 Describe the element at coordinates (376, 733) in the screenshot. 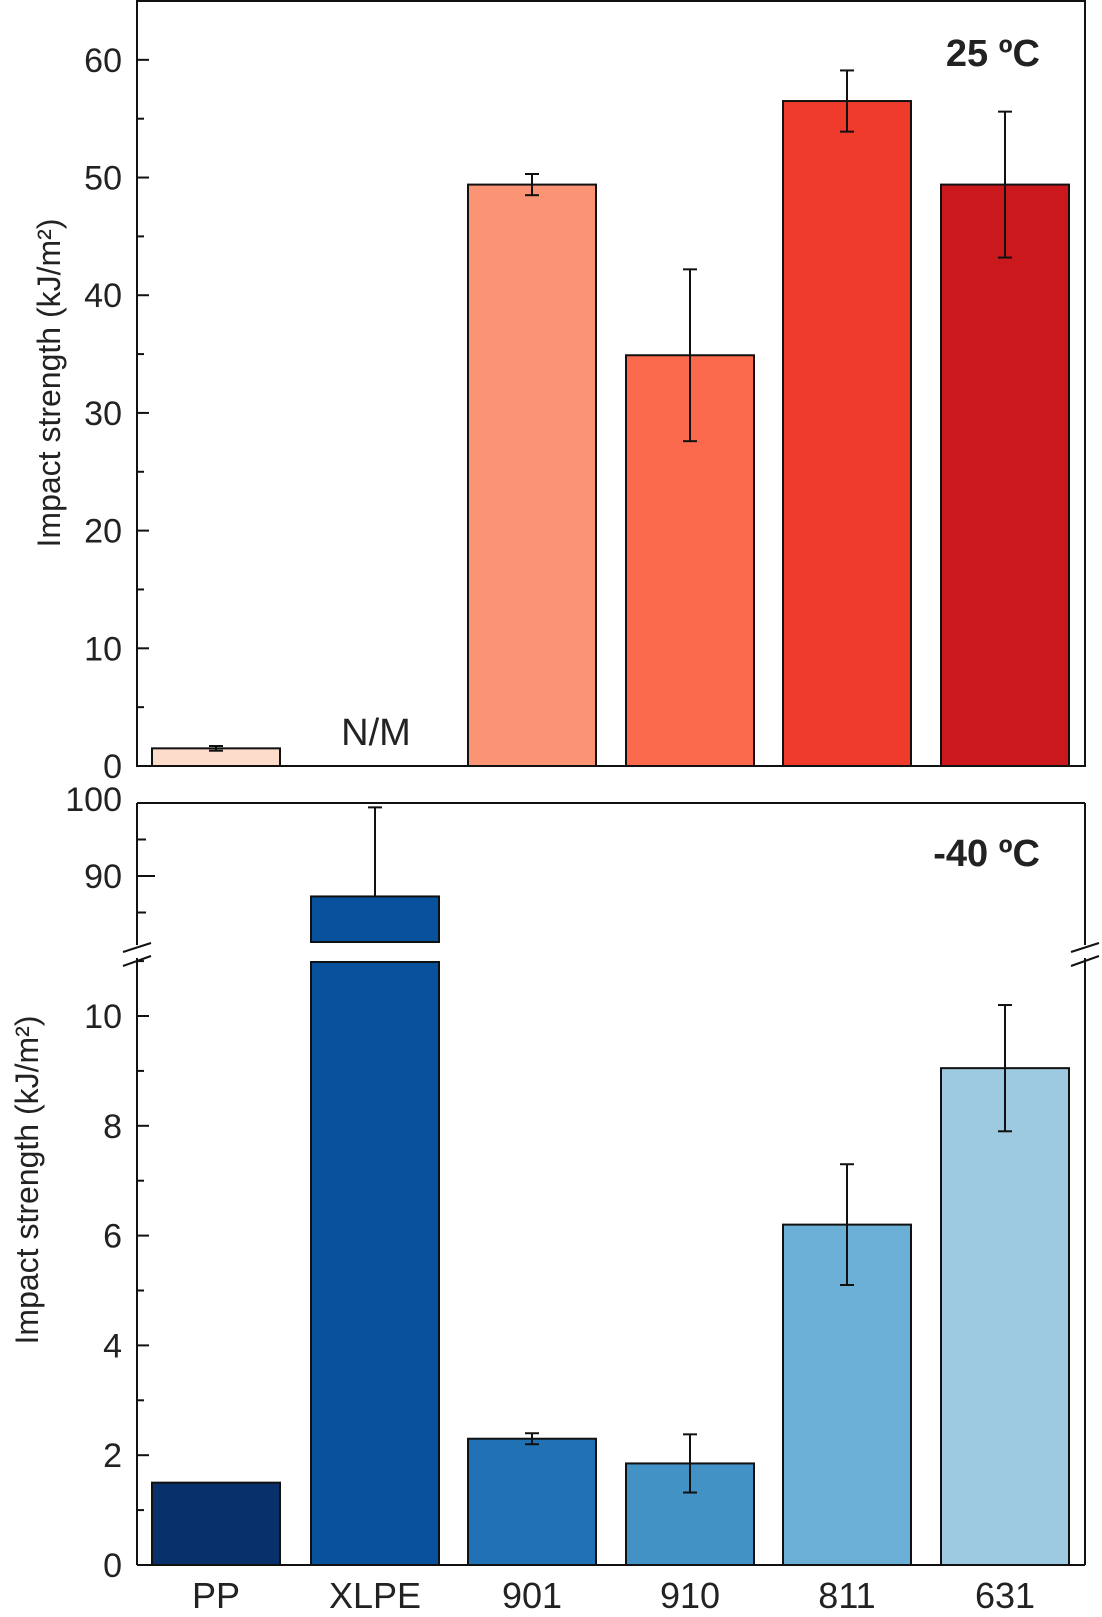

I see `not-measured-label: N/M` at that location.